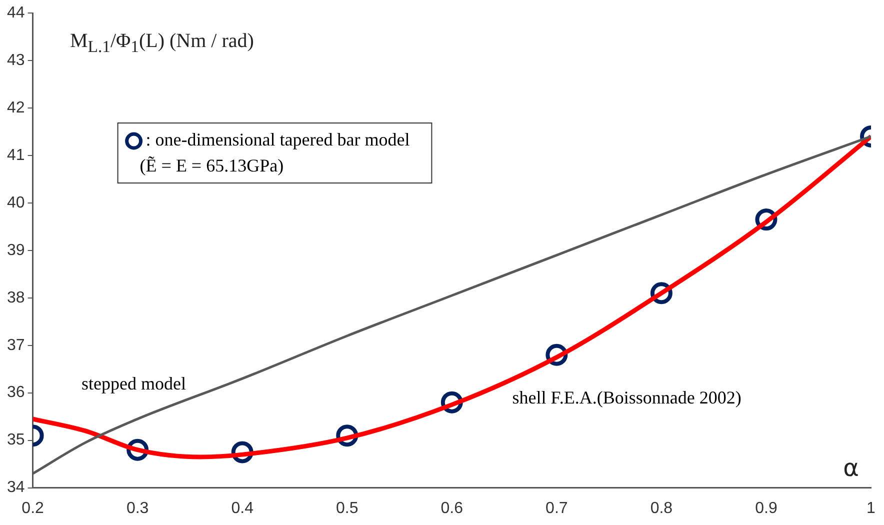  I want to click on y-tick-label: 41, so click(16, 155).